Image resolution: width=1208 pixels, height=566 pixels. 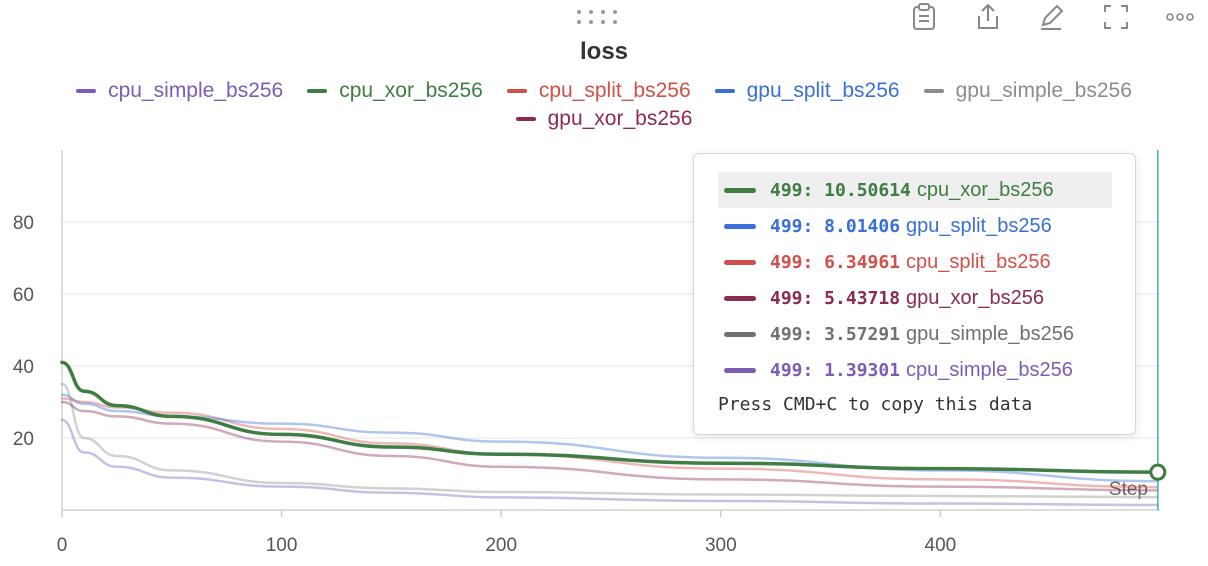 What do you see at coordinates (62, 545) in the screenshot?
I see `x-tick-label: 0` at bounding box center [62, 545].